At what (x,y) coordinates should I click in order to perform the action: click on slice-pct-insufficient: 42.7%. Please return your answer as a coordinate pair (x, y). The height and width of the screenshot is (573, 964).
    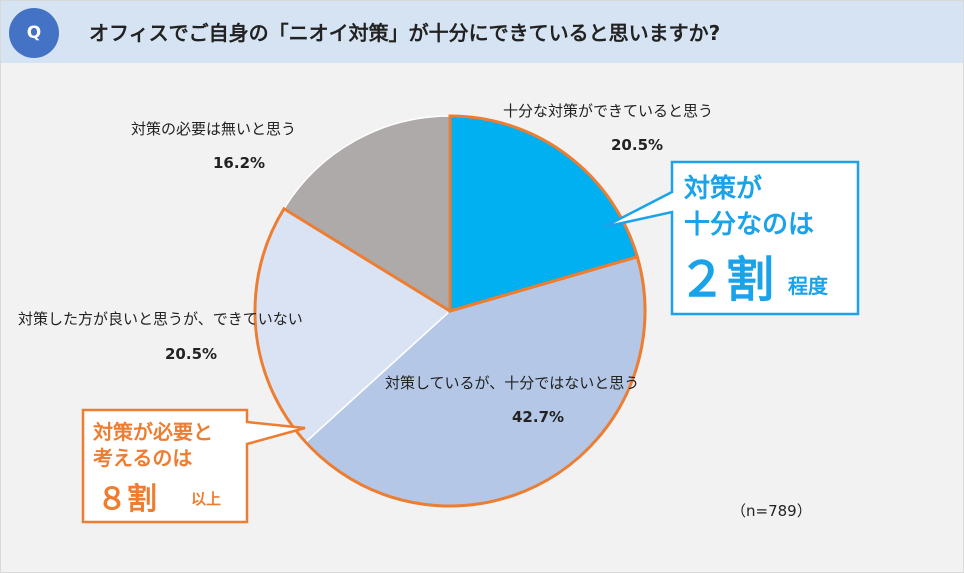
    Looking at the image, I should click on (538, 417).